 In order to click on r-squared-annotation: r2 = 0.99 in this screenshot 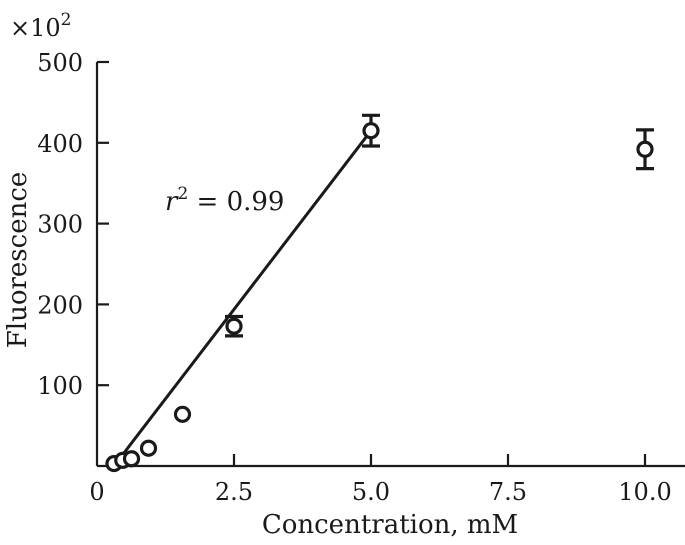, I will do `click(224, 200)`.